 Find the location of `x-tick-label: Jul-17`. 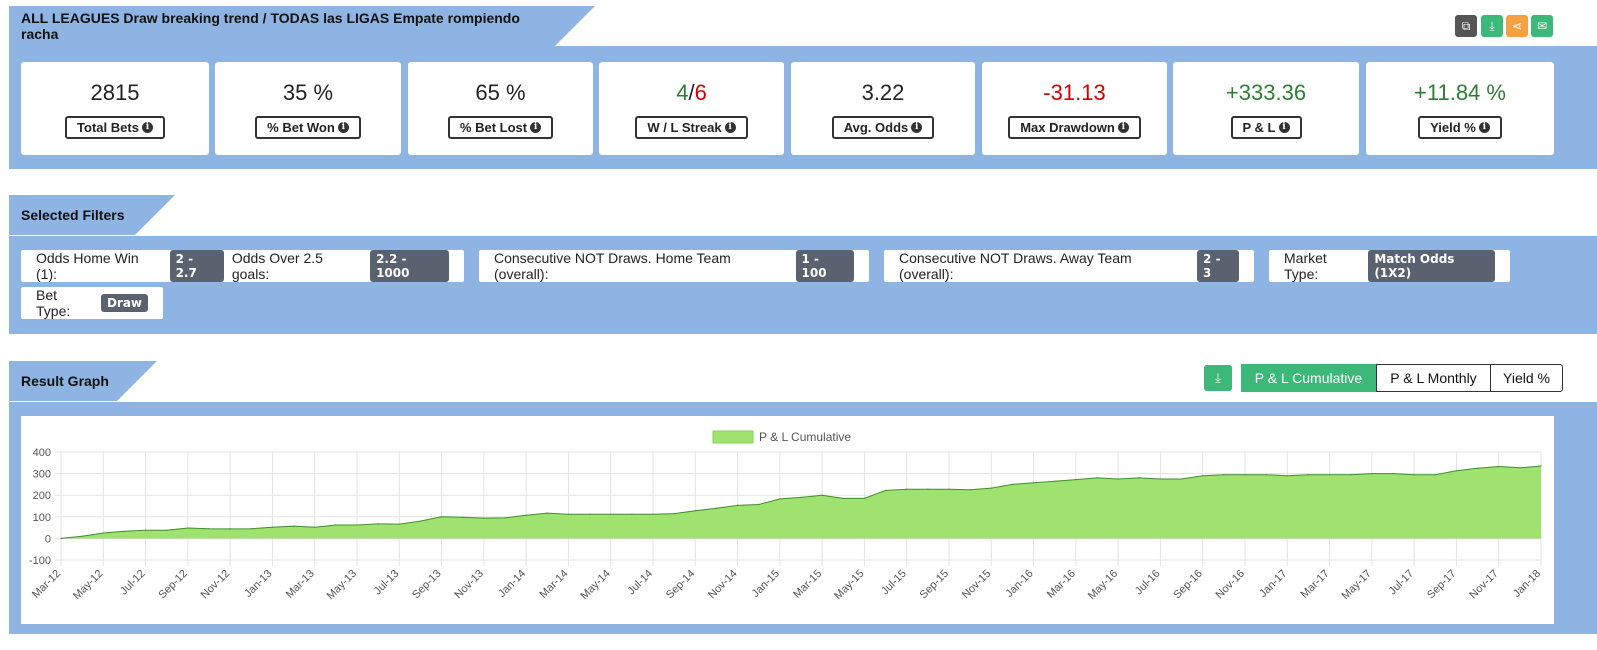

x-tick-label: Jul-17 is located at coordinates (1402, 583).